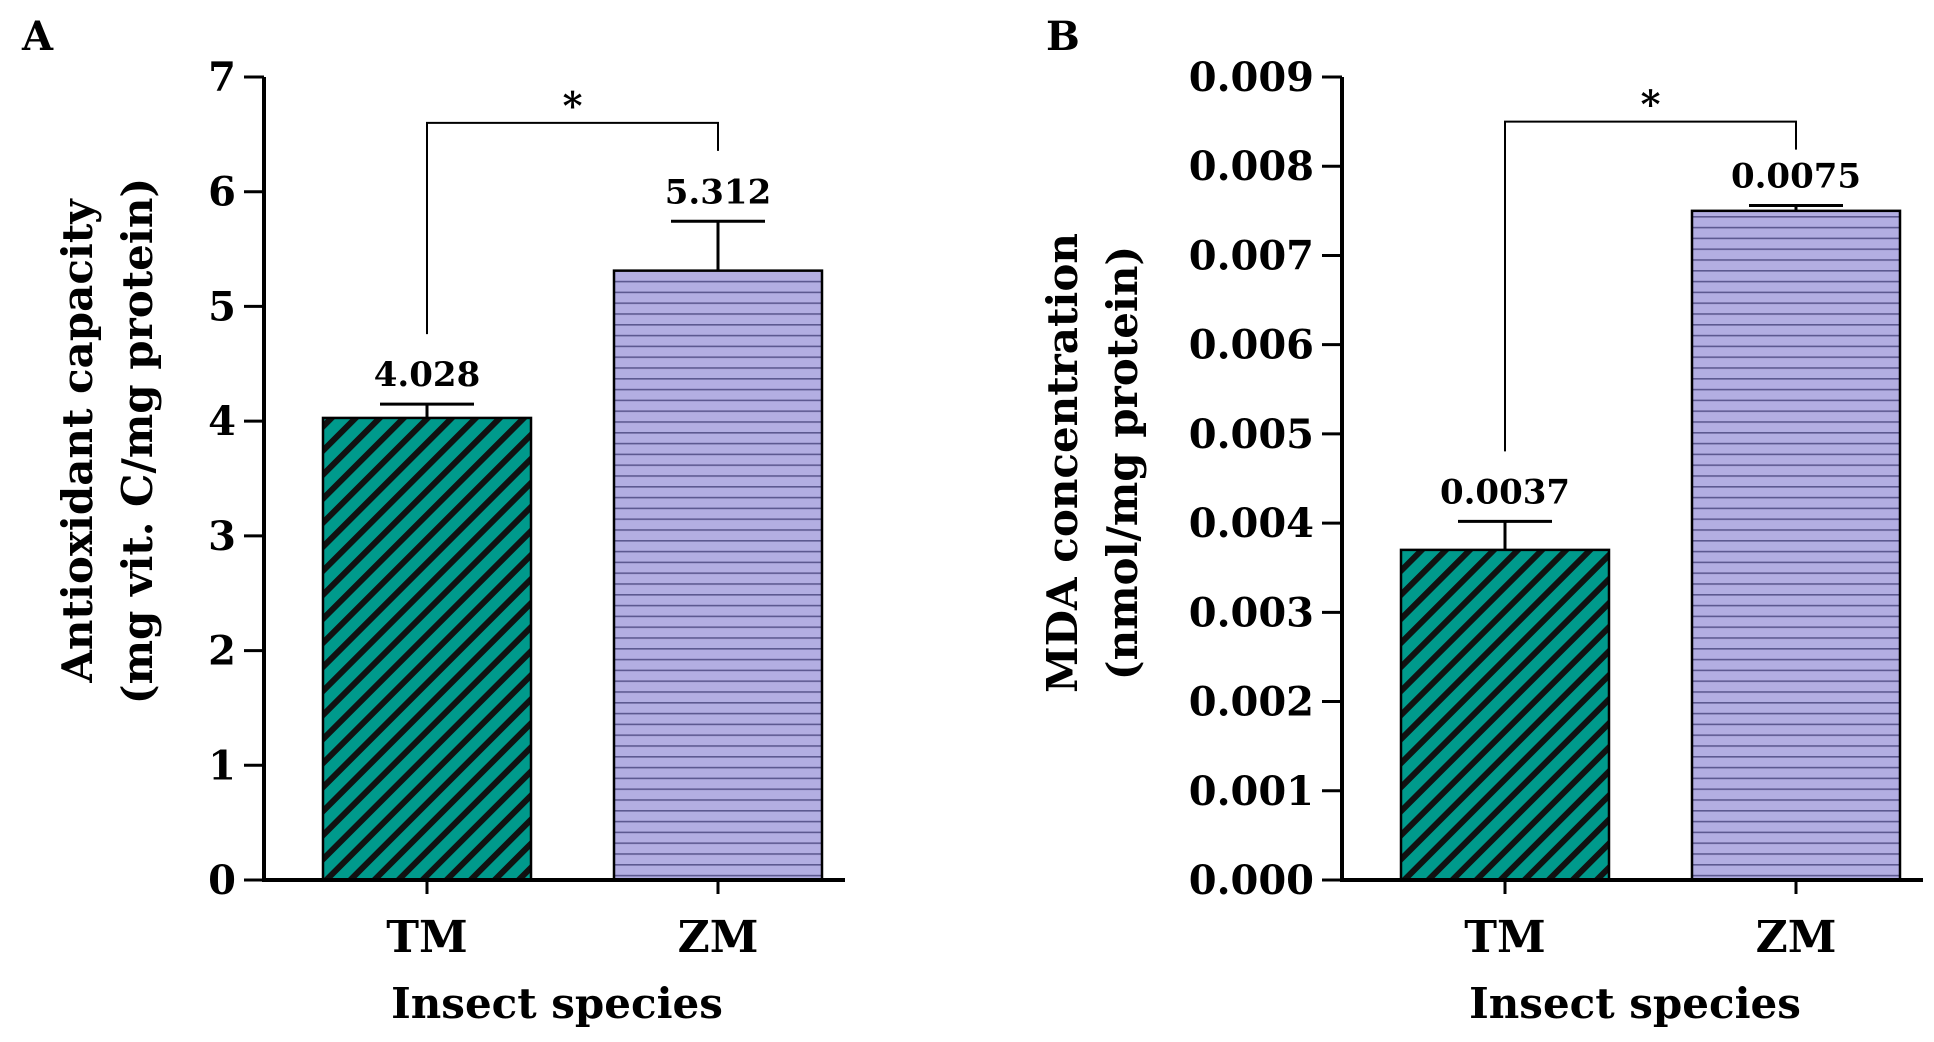  What do you see at coordinates (718, 192) in the screenshot?
I see `value-label-zm: 5.312` at bounding box center [718, 192].